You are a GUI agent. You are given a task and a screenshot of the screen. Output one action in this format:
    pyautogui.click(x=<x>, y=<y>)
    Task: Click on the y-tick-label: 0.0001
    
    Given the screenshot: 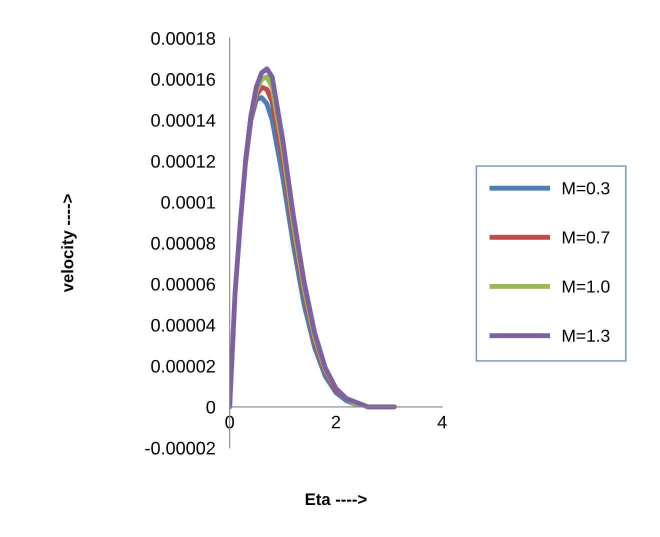 What is the action you would take?
    pyautogui.click(x=188, y=202)
    